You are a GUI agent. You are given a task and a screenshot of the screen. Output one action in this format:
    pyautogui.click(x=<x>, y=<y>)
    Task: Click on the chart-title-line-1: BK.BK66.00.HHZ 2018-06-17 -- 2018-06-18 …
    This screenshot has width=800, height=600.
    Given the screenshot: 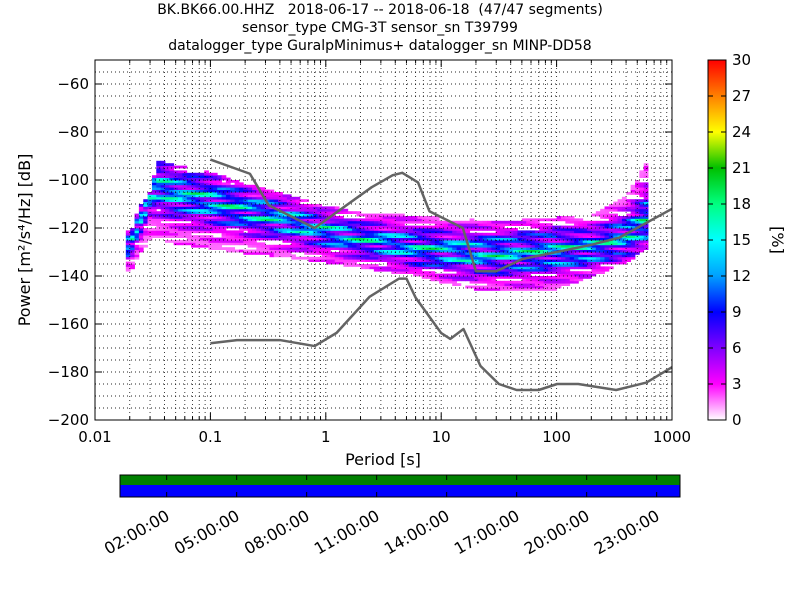 What is the action you would take?
    pyautogui.click(x=380, y=10)
    